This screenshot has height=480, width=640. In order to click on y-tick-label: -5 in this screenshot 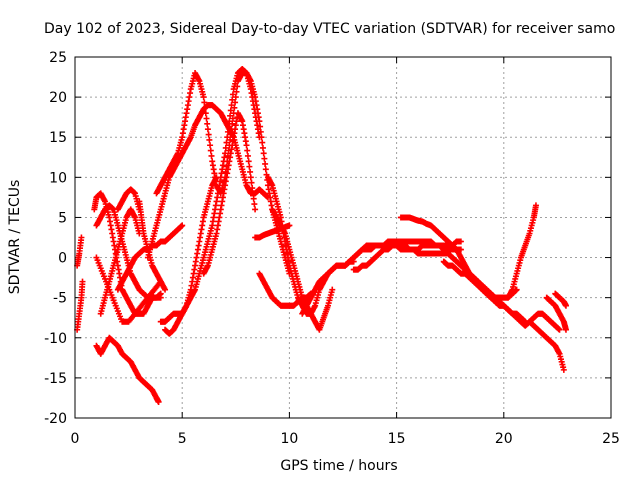, I will do `click(60, 299)`.